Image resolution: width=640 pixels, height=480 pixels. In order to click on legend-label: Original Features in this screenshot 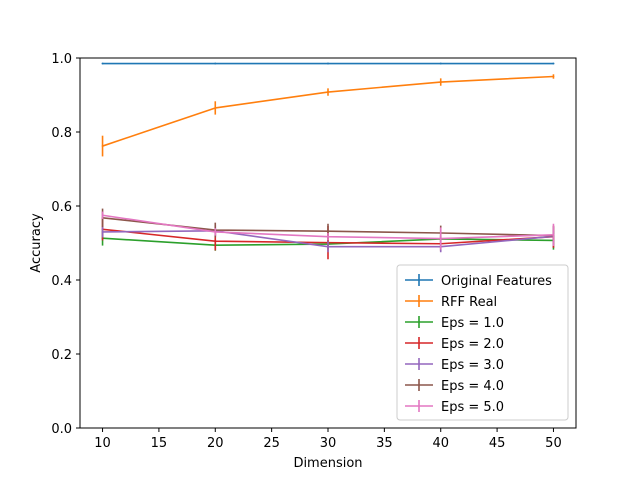, I will do `click(496, 281)`.